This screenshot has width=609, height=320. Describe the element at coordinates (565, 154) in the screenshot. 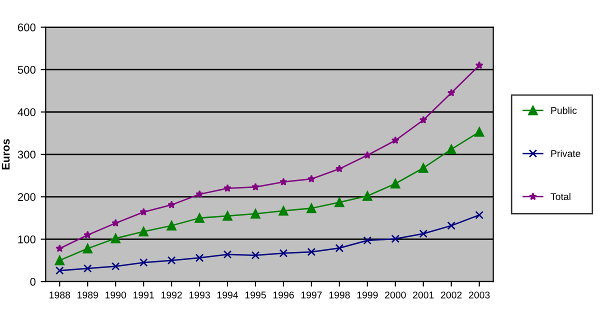

I see `legend-label: Private` at that location.